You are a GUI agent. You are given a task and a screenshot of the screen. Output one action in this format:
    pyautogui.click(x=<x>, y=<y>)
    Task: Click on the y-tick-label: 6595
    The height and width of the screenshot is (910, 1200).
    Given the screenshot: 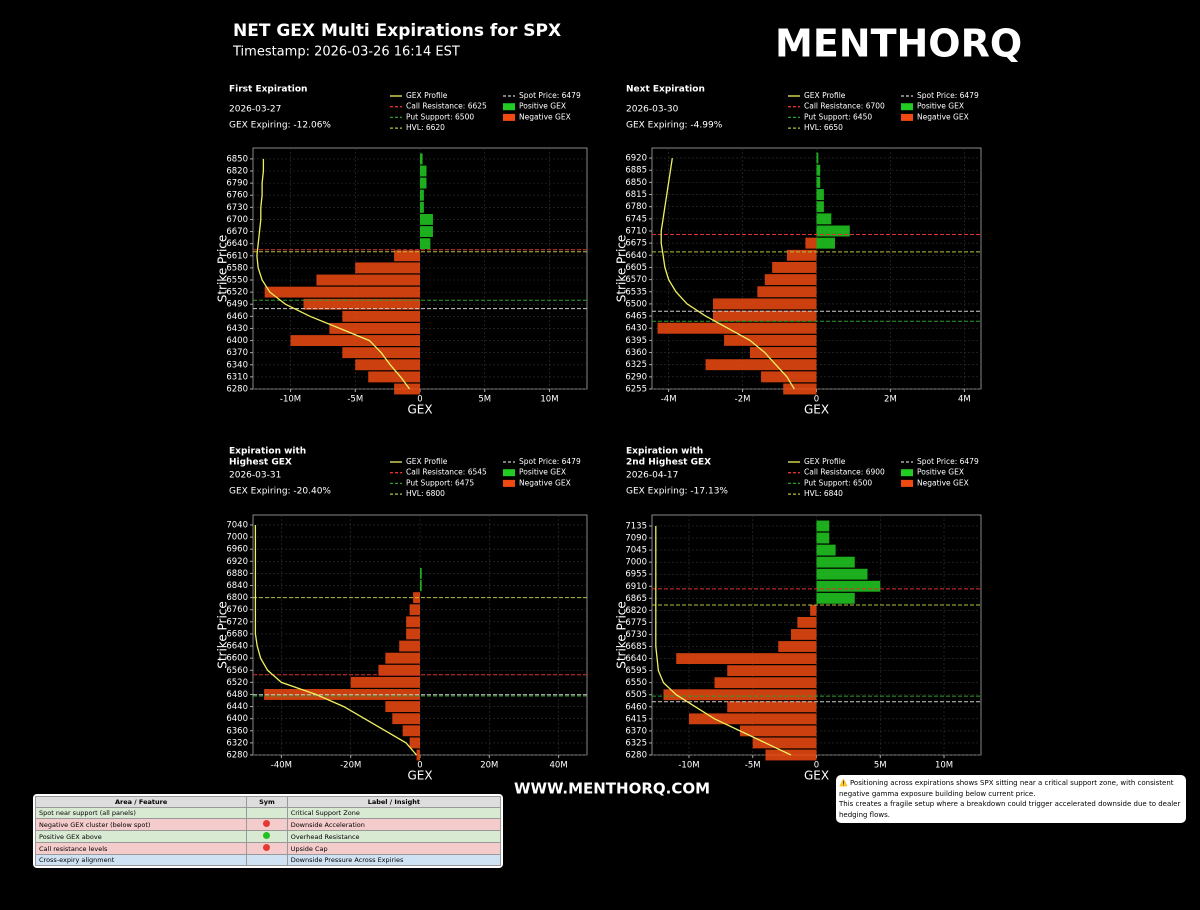 What is the action you would take?
    pyautogui.click(x=636, y=671)
    